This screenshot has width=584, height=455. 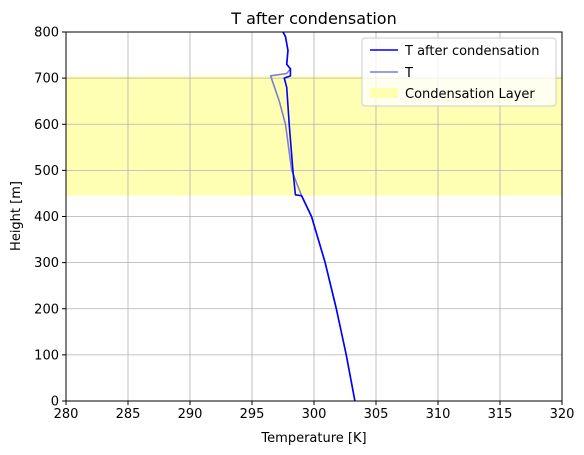 What do you see at coordinates (16, 216) in the screenshot?
I see `y-axis-label: Height [m]` at bounding box center [16, 216].